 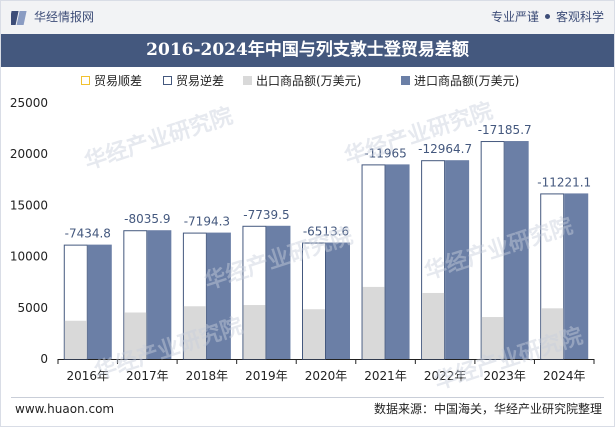 What do you see at coordinates (266, 215) in the screenshot?
I see `data-label: -7739.5` at bounding box center [266, 215].